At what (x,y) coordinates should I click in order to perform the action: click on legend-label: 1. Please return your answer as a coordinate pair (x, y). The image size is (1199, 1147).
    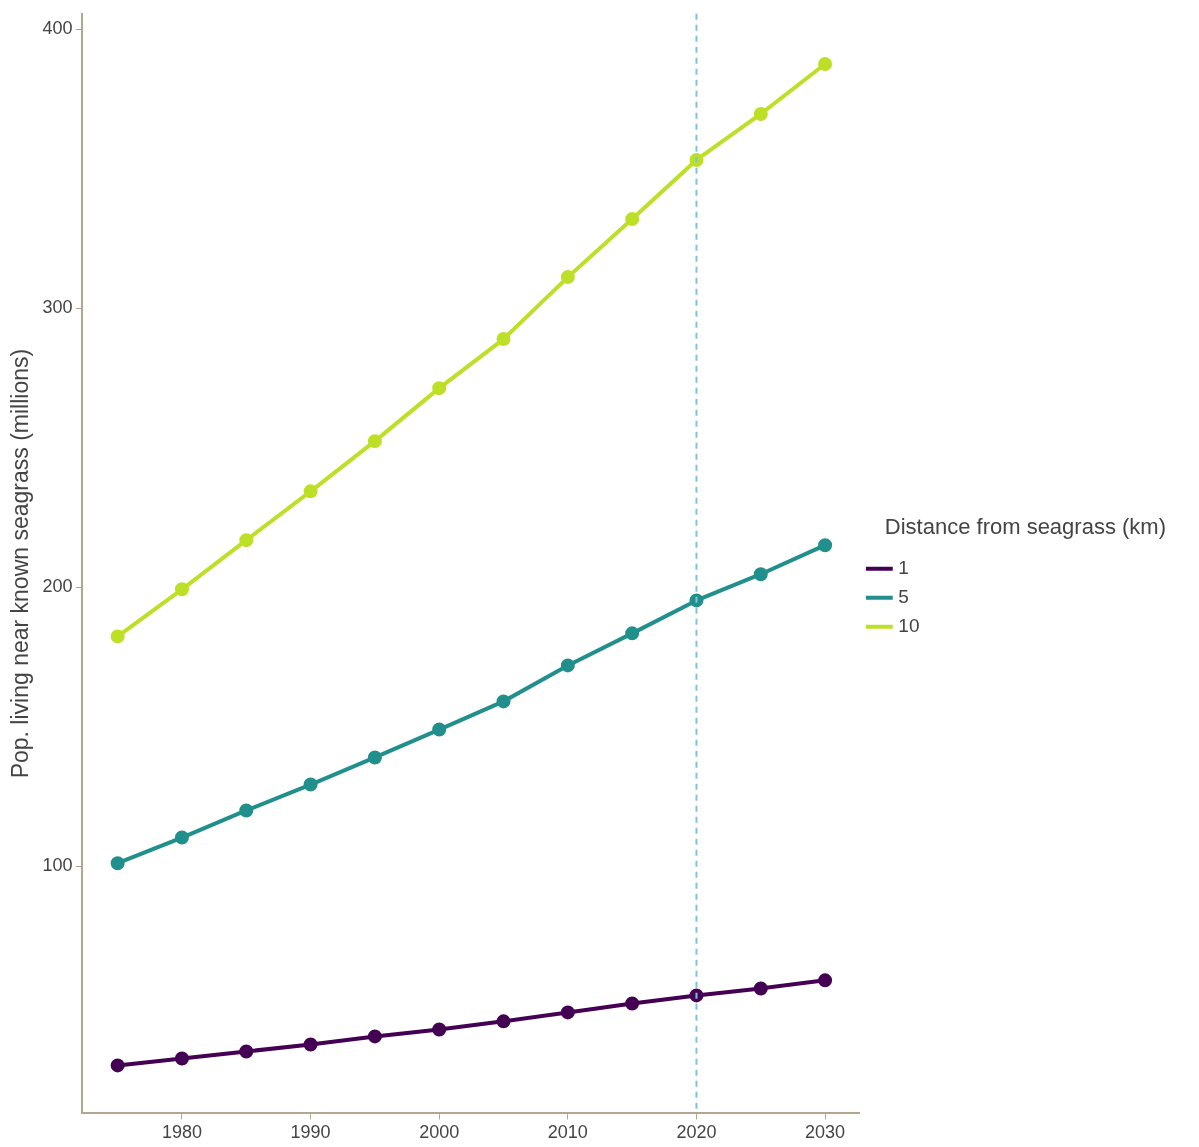
    Looking at the image, I should click on (903, 567).